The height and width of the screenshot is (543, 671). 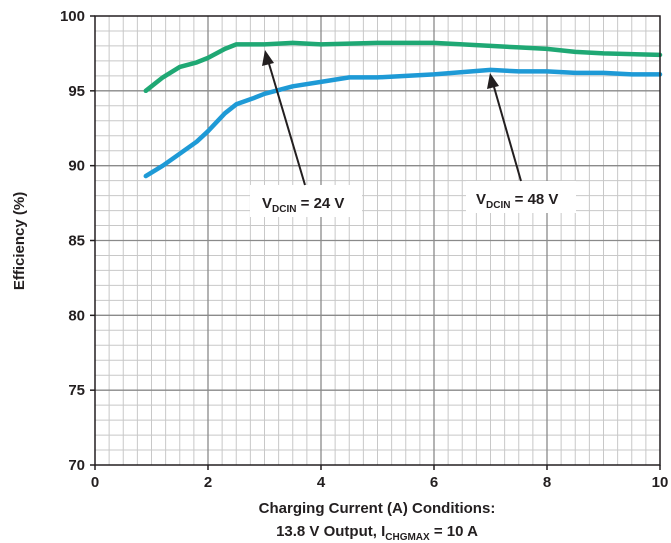 I want to click on x-tick-label: 2, so click(x=208, y=482).